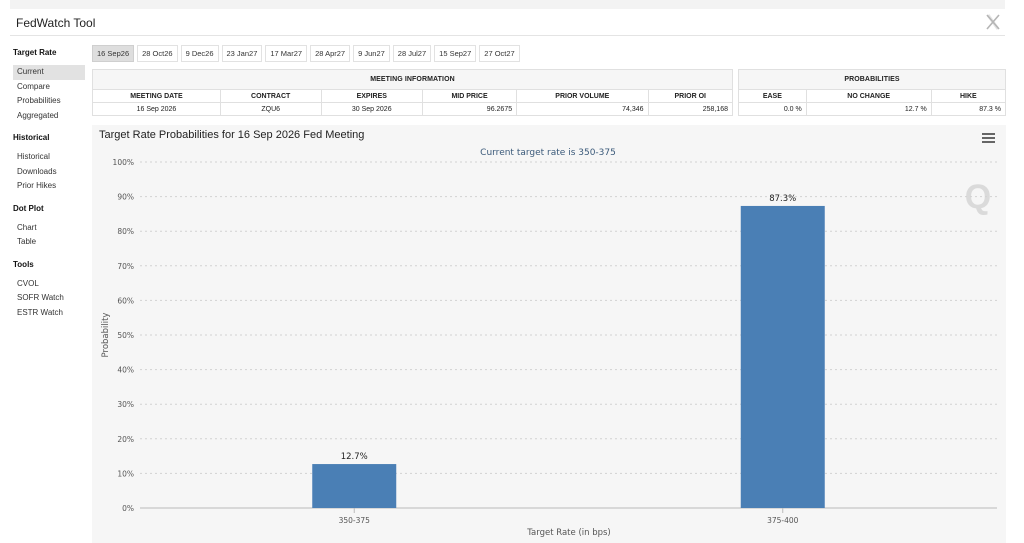 This screenshot has width=1024, height=543. What do you see at coordinates (123, 162) in the screenshot?
I see `y-tick-label: 100%` at bounding box center [123, 162].